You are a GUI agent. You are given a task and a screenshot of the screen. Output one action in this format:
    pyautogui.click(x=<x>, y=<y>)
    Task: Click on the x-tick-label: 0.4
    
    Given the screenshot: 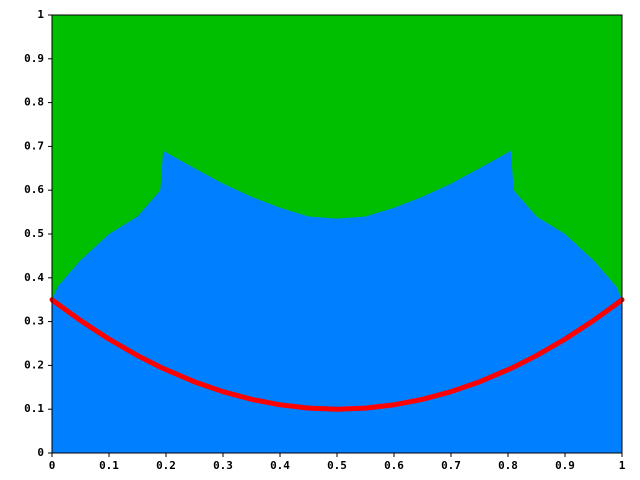 What is the action you would take?
    pyautogui.click(x=280, y=465)
    